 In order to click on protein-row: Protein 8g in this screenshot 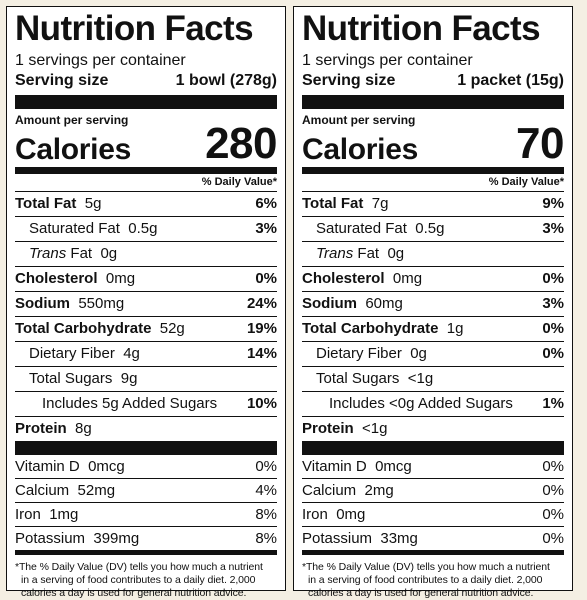, I will do `click(146, 436)`.